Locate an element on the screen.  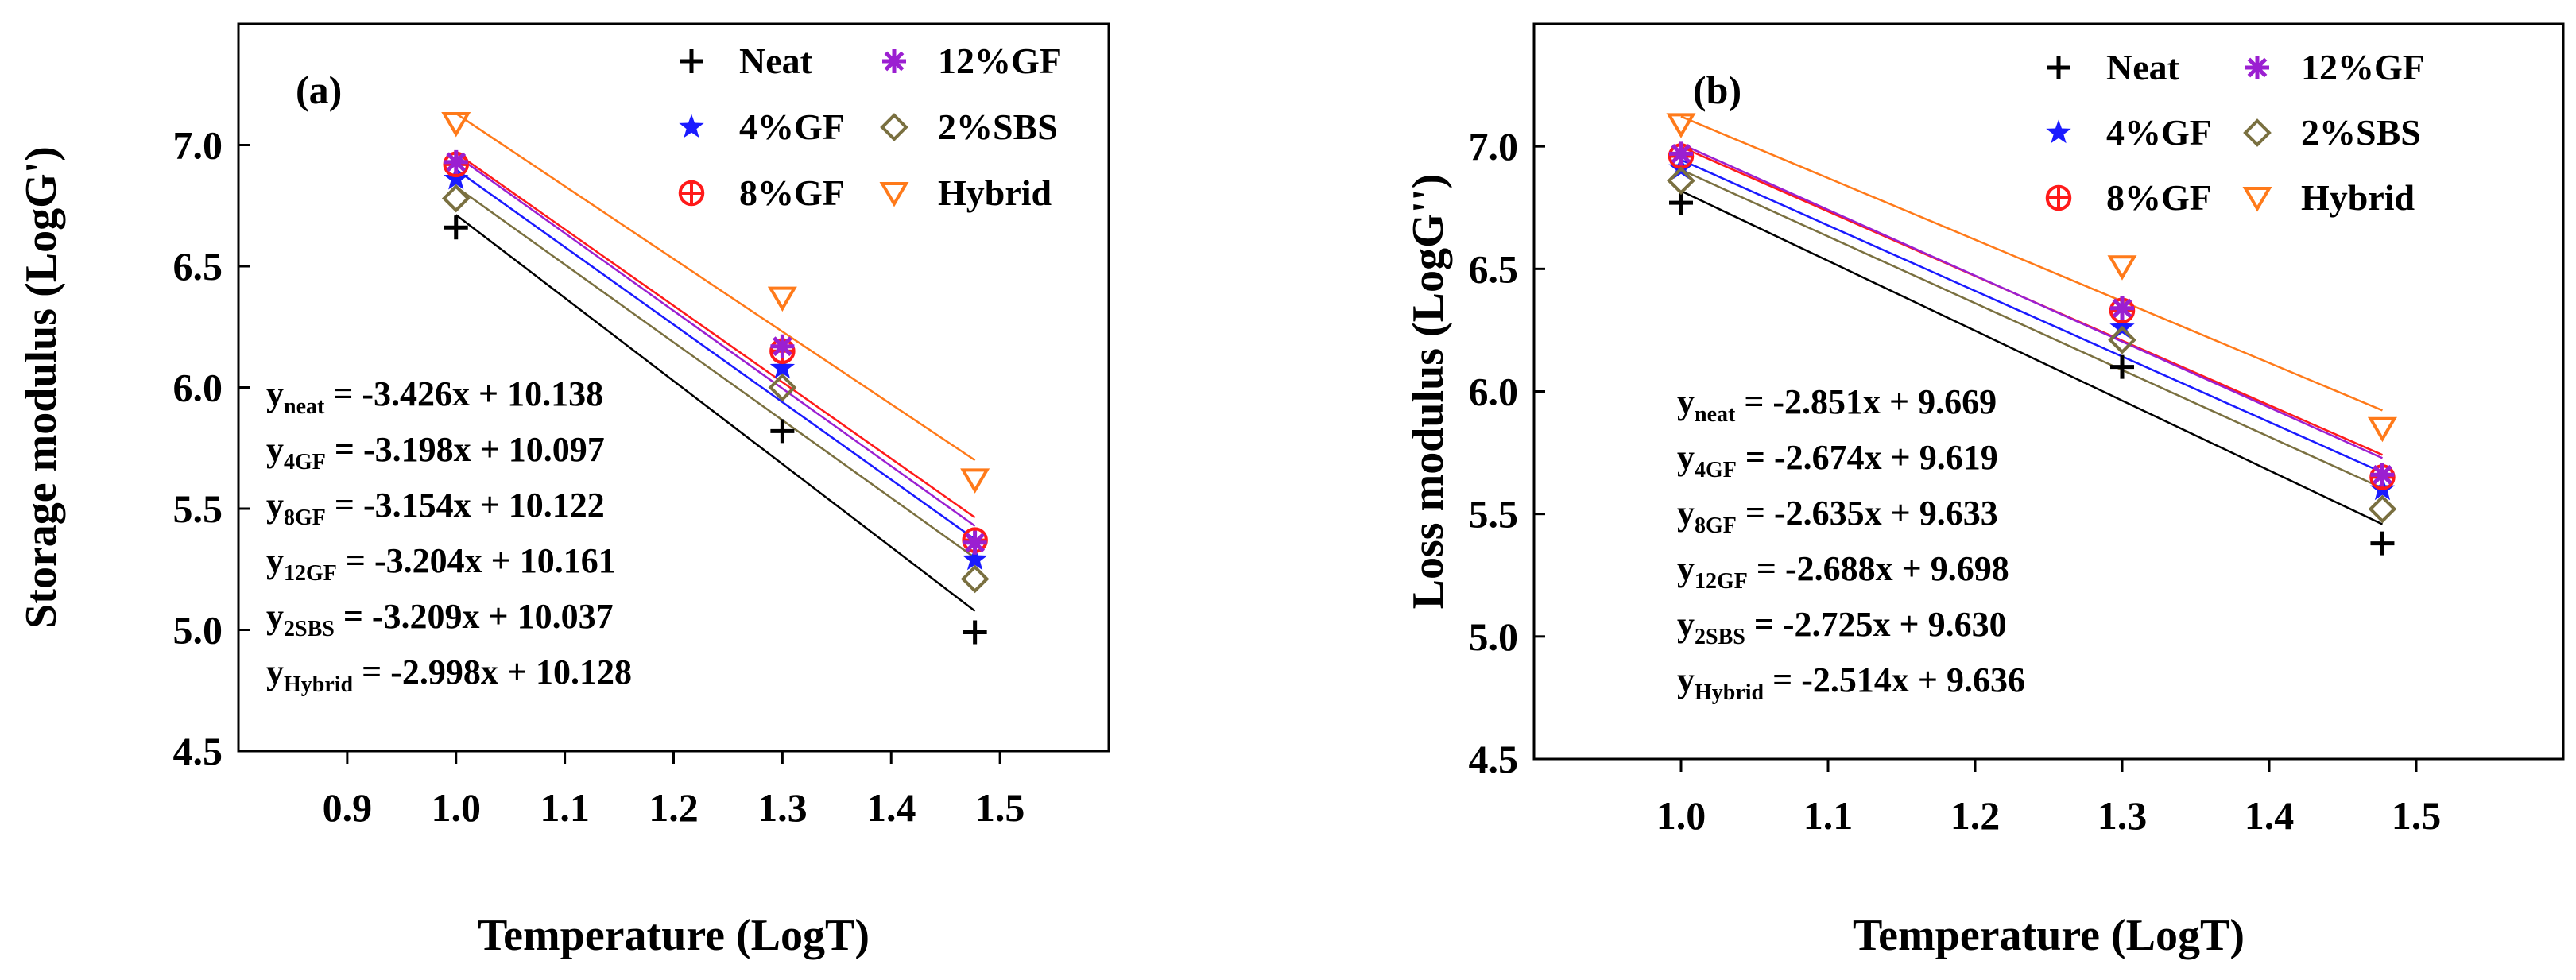
fit-line-neat is located at coordinates (2032, 357).